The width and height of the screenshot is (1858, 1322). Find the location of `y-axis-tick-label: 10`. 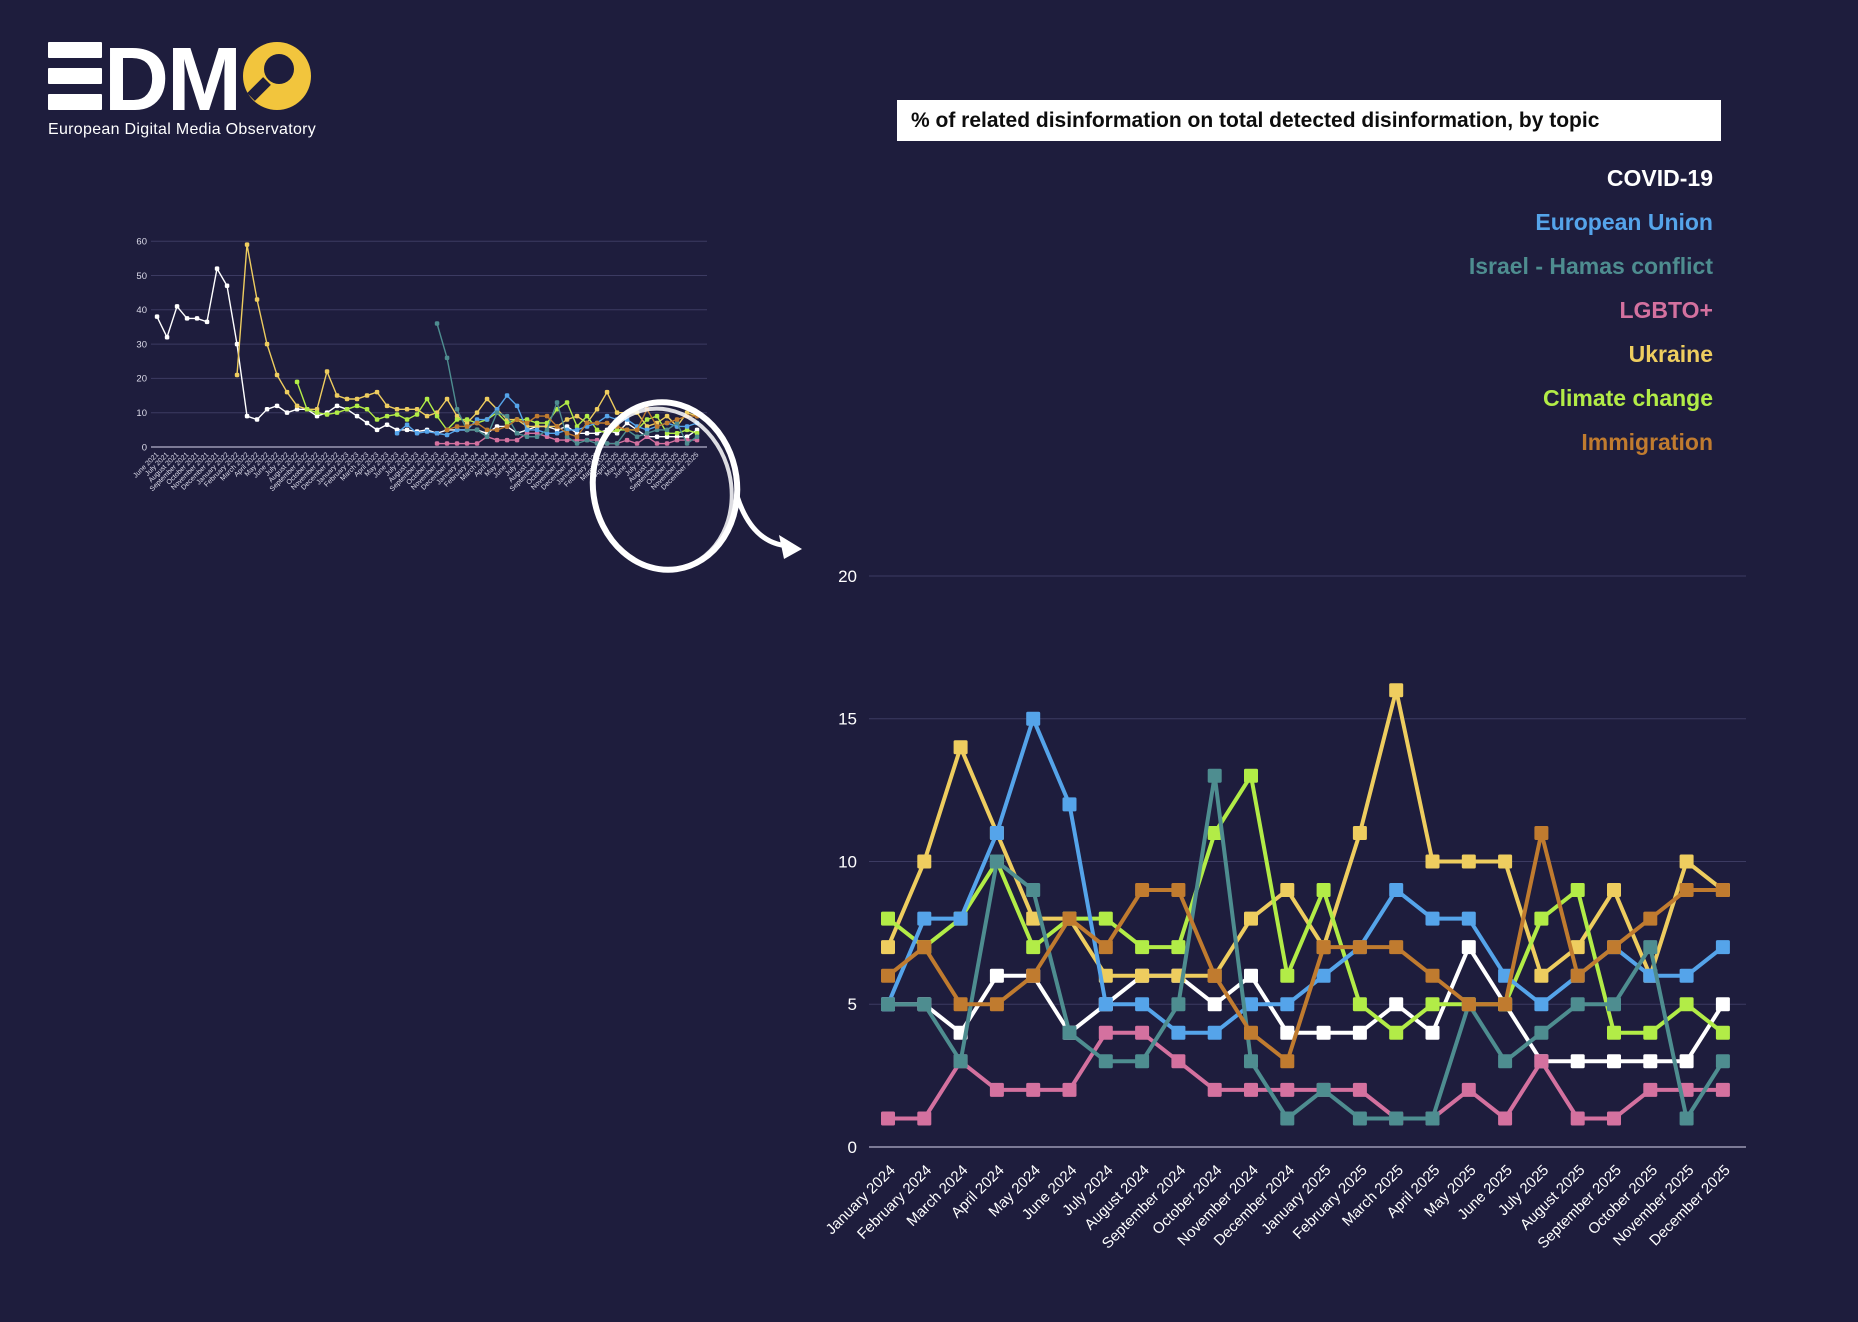

y-axis-tick-label: 10 is located at coordinates (847, 861).